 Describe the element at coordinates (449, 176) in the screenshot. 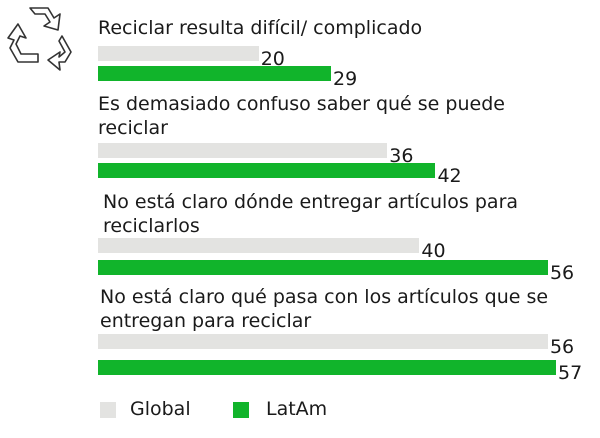

I see `data-label: 42` at that location.